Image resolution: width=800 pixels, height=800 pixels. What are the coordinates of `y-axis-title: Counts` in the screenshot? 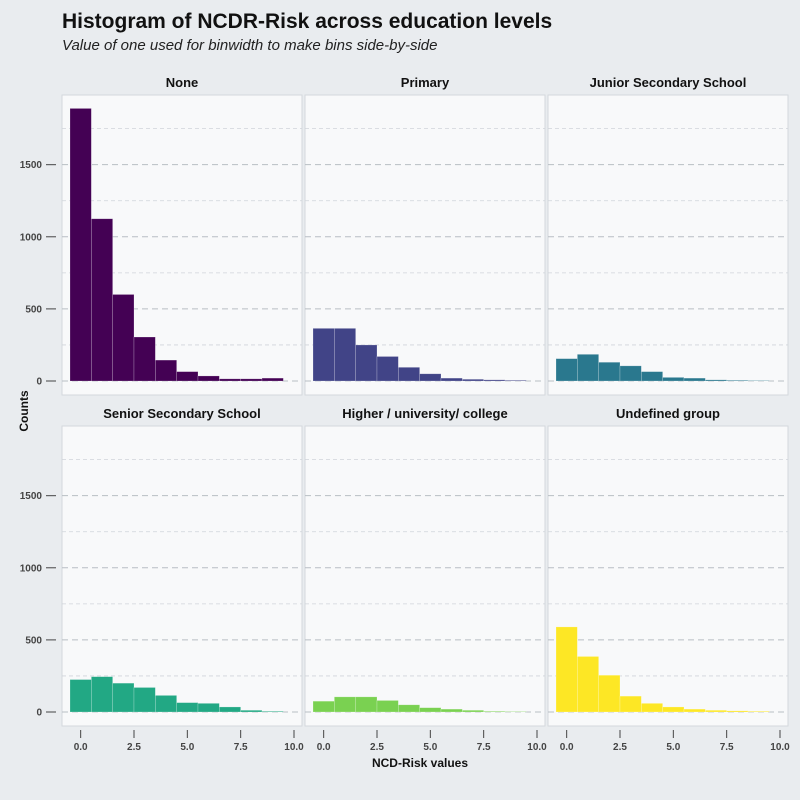 It's located at (24, 411).